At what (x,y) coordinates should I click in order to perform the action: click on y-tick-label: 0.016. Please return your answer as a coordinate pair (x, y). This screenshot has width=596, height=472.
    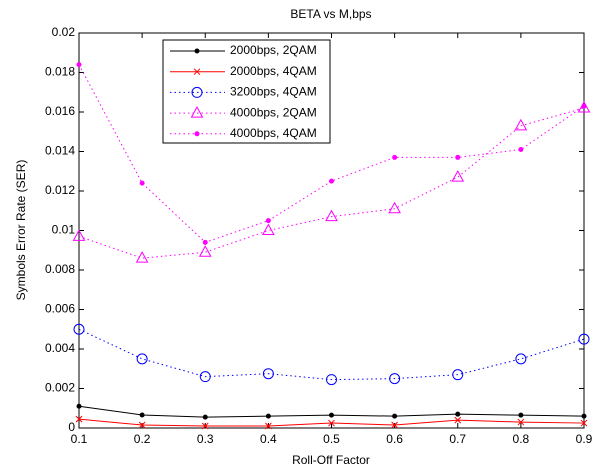
    Looking at the image, I should click on (60, 111).